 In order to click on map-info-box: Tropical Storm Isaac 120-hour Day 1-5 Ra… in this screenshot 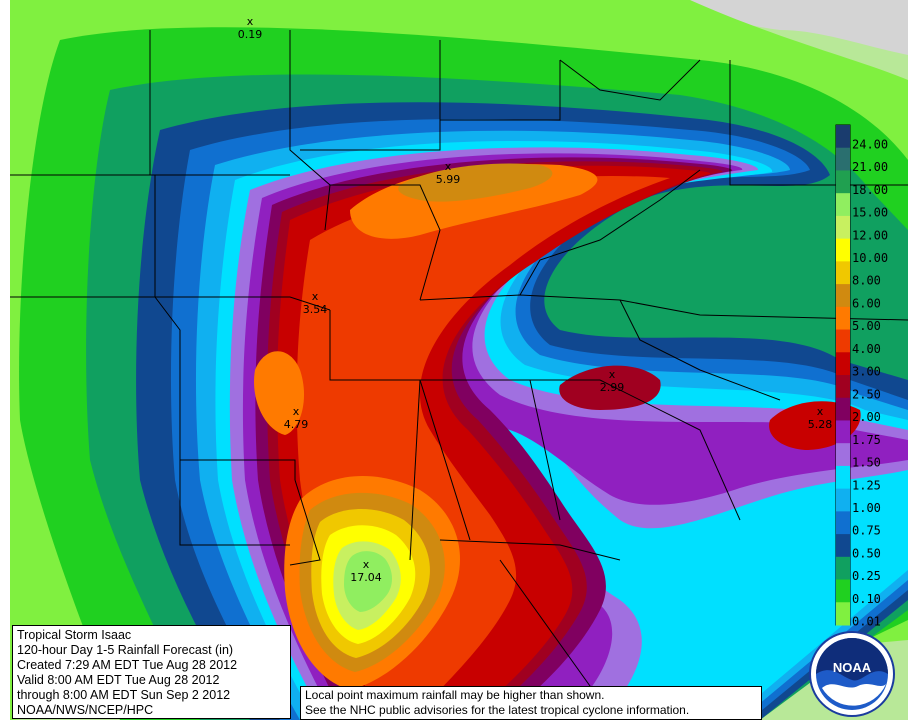, I will do `click(151, 672)`.